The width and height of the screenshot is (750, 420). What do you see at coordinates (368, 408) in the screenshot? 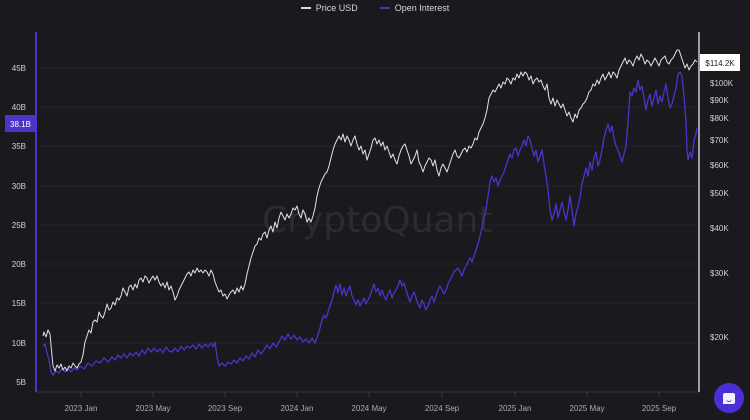
I see `x-tick: 2024 May` at bounding box center [368, 408].